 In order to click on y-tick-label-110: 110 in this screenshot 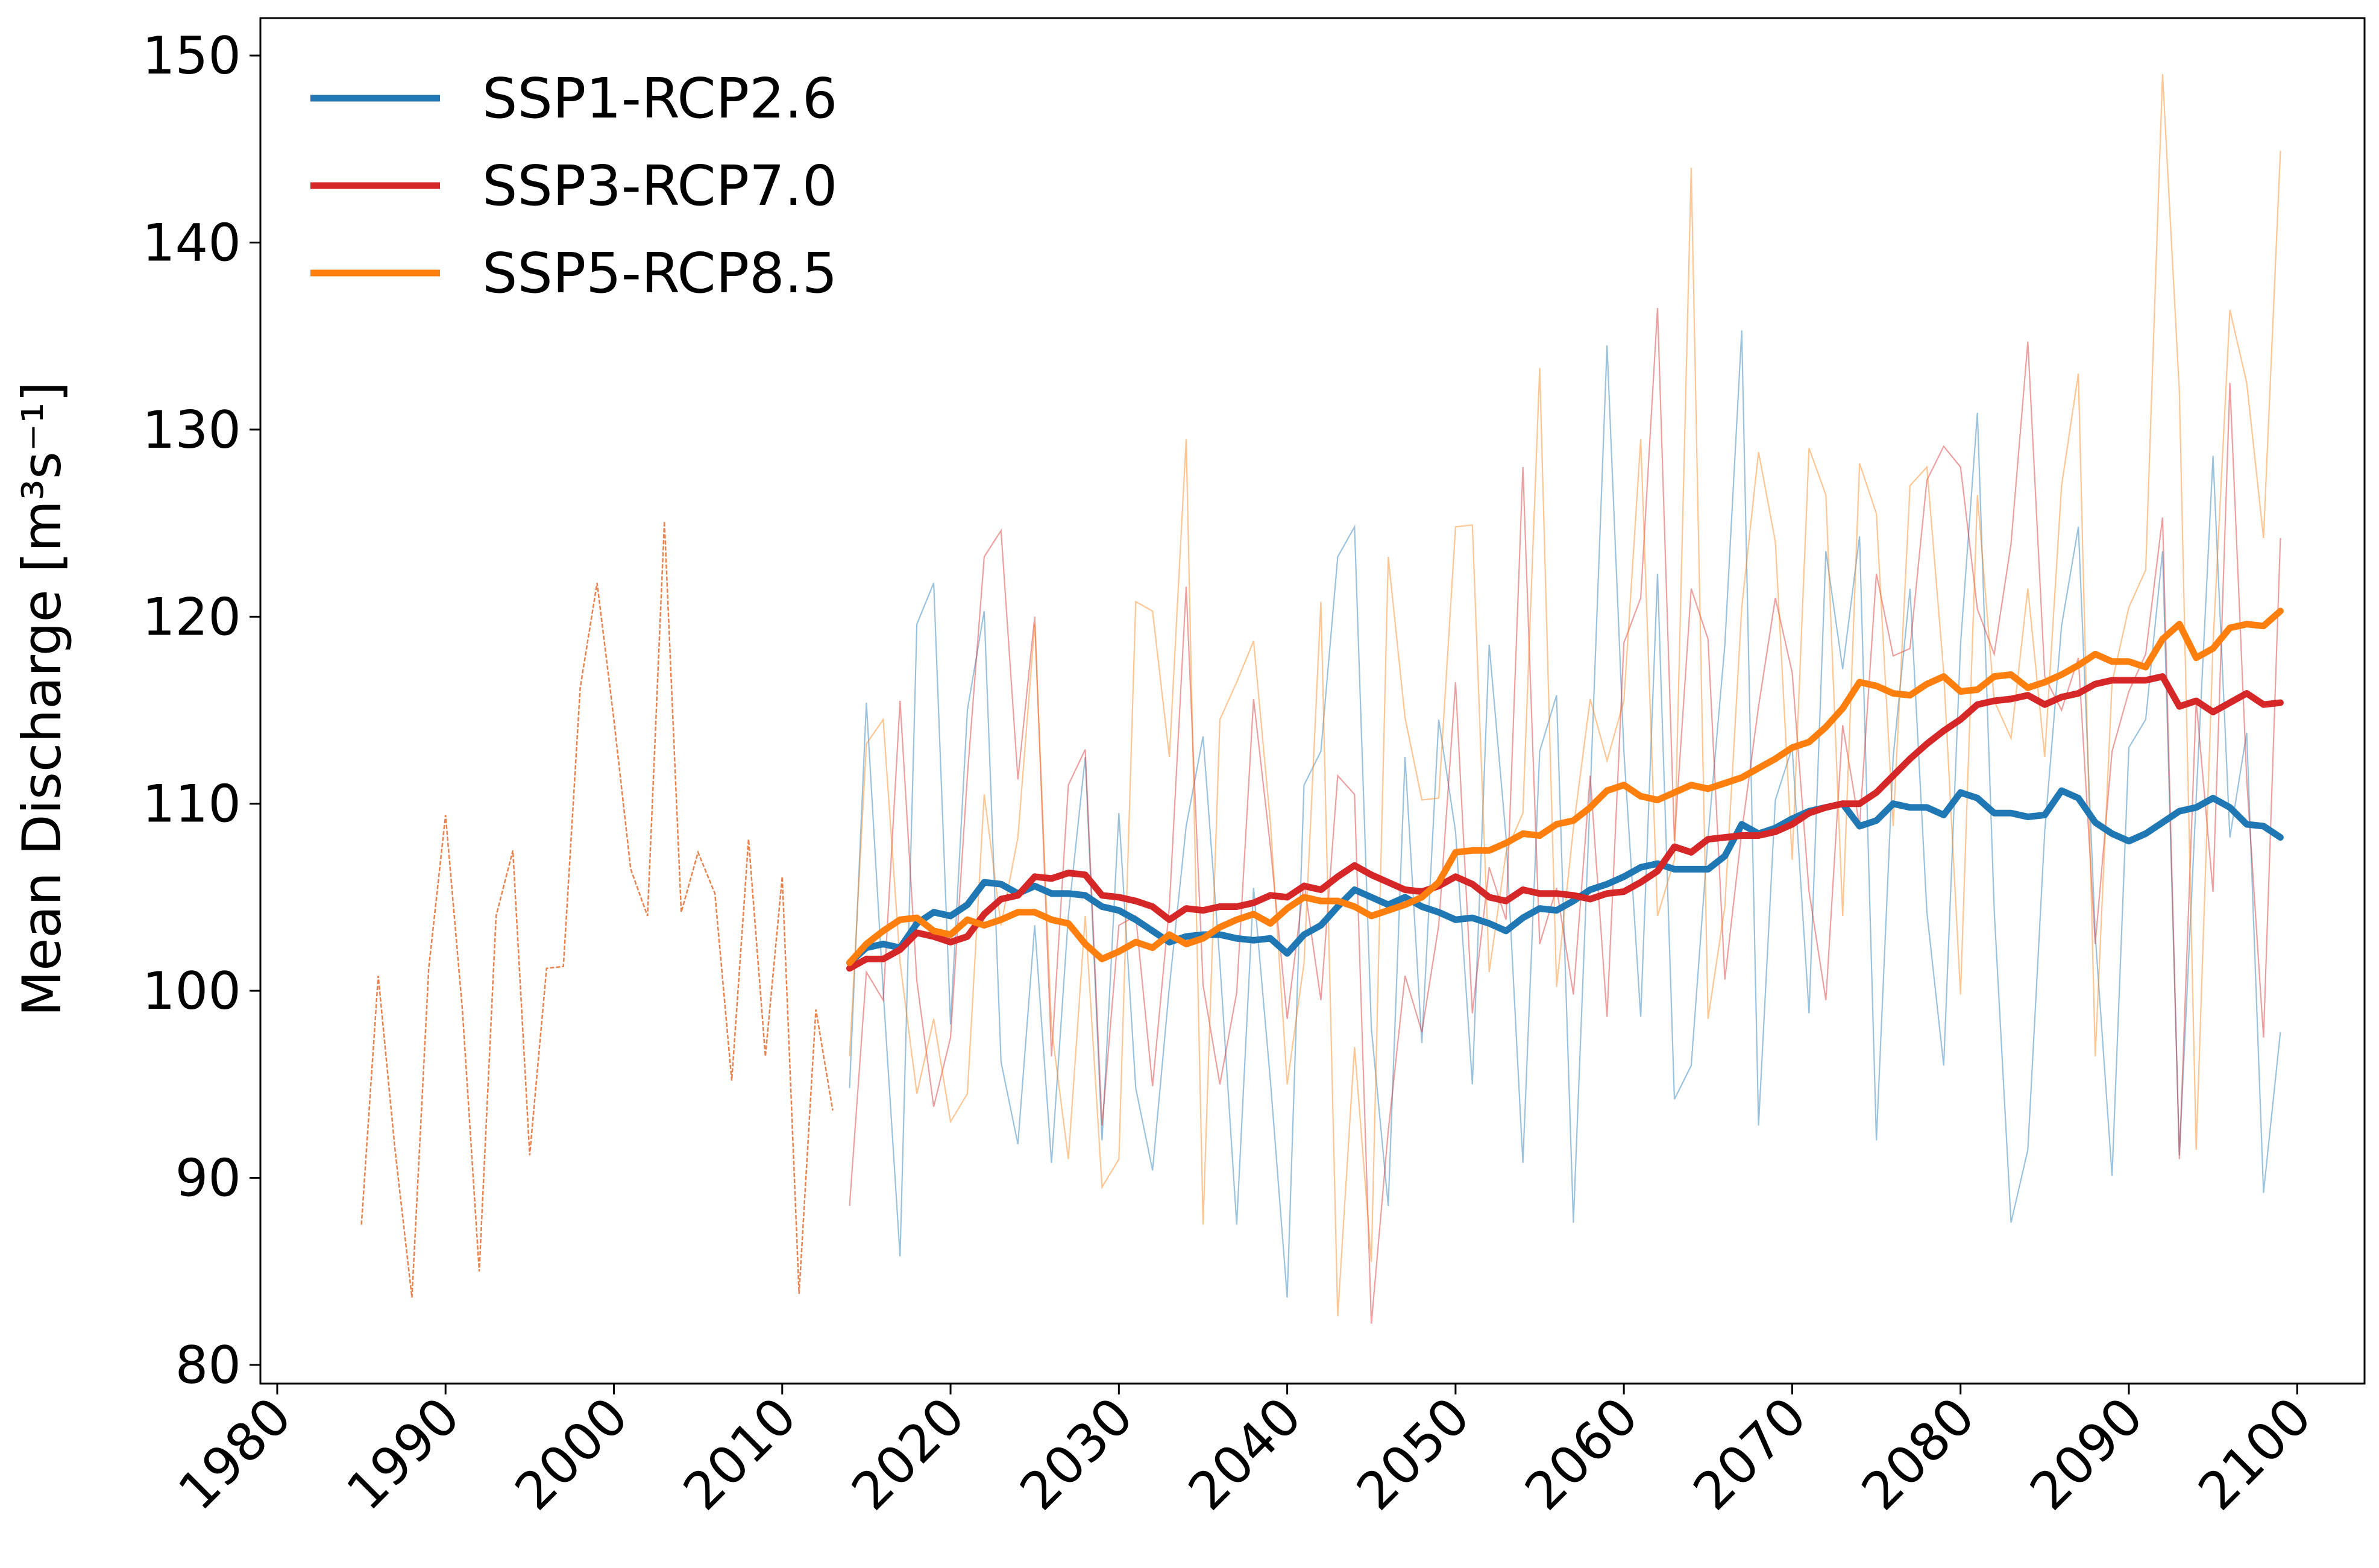, I will do `click(191, 804)`.